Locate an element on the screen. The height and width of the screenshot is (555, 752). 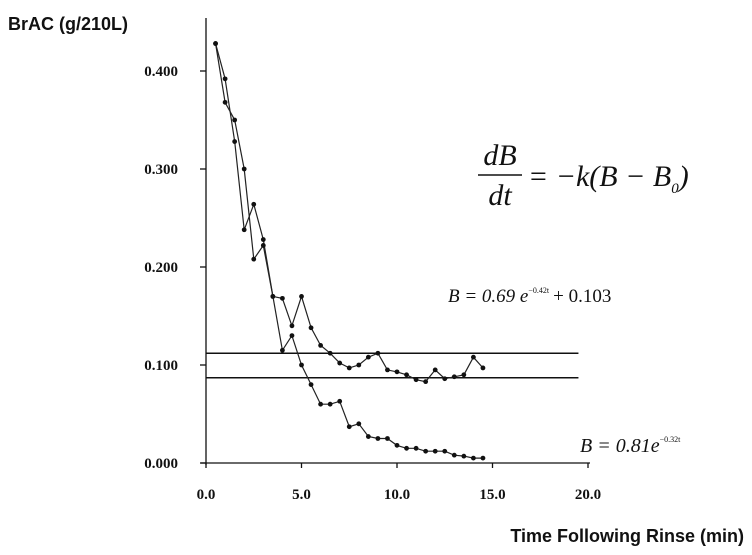
y-axis-ticks: 0.000 0.100 0.200 0.300 0.400 is located at coordinates (175, 268).